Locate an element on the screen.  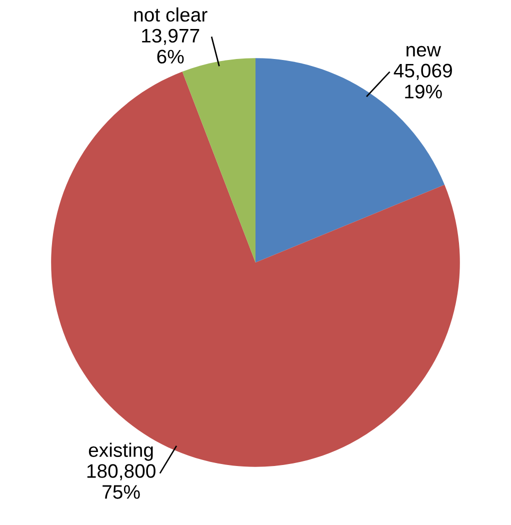
slice-label: not clear is located at coordinates (171, 14).